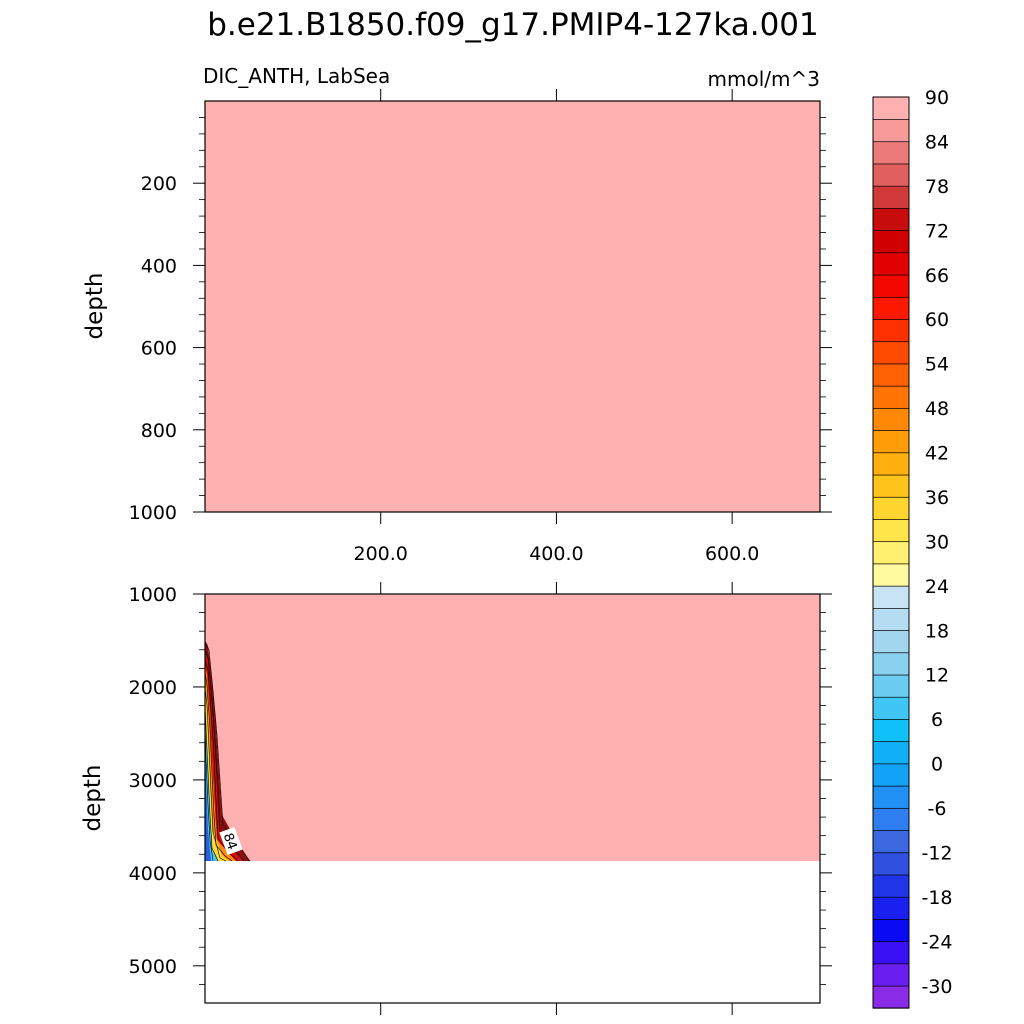 The height and width of the screenshot is (1024, 1024). What do you see at coordinates (381, 554) in the screenshot?
I see `x-tick-label: 200.0` at bounding box center [381, 554].